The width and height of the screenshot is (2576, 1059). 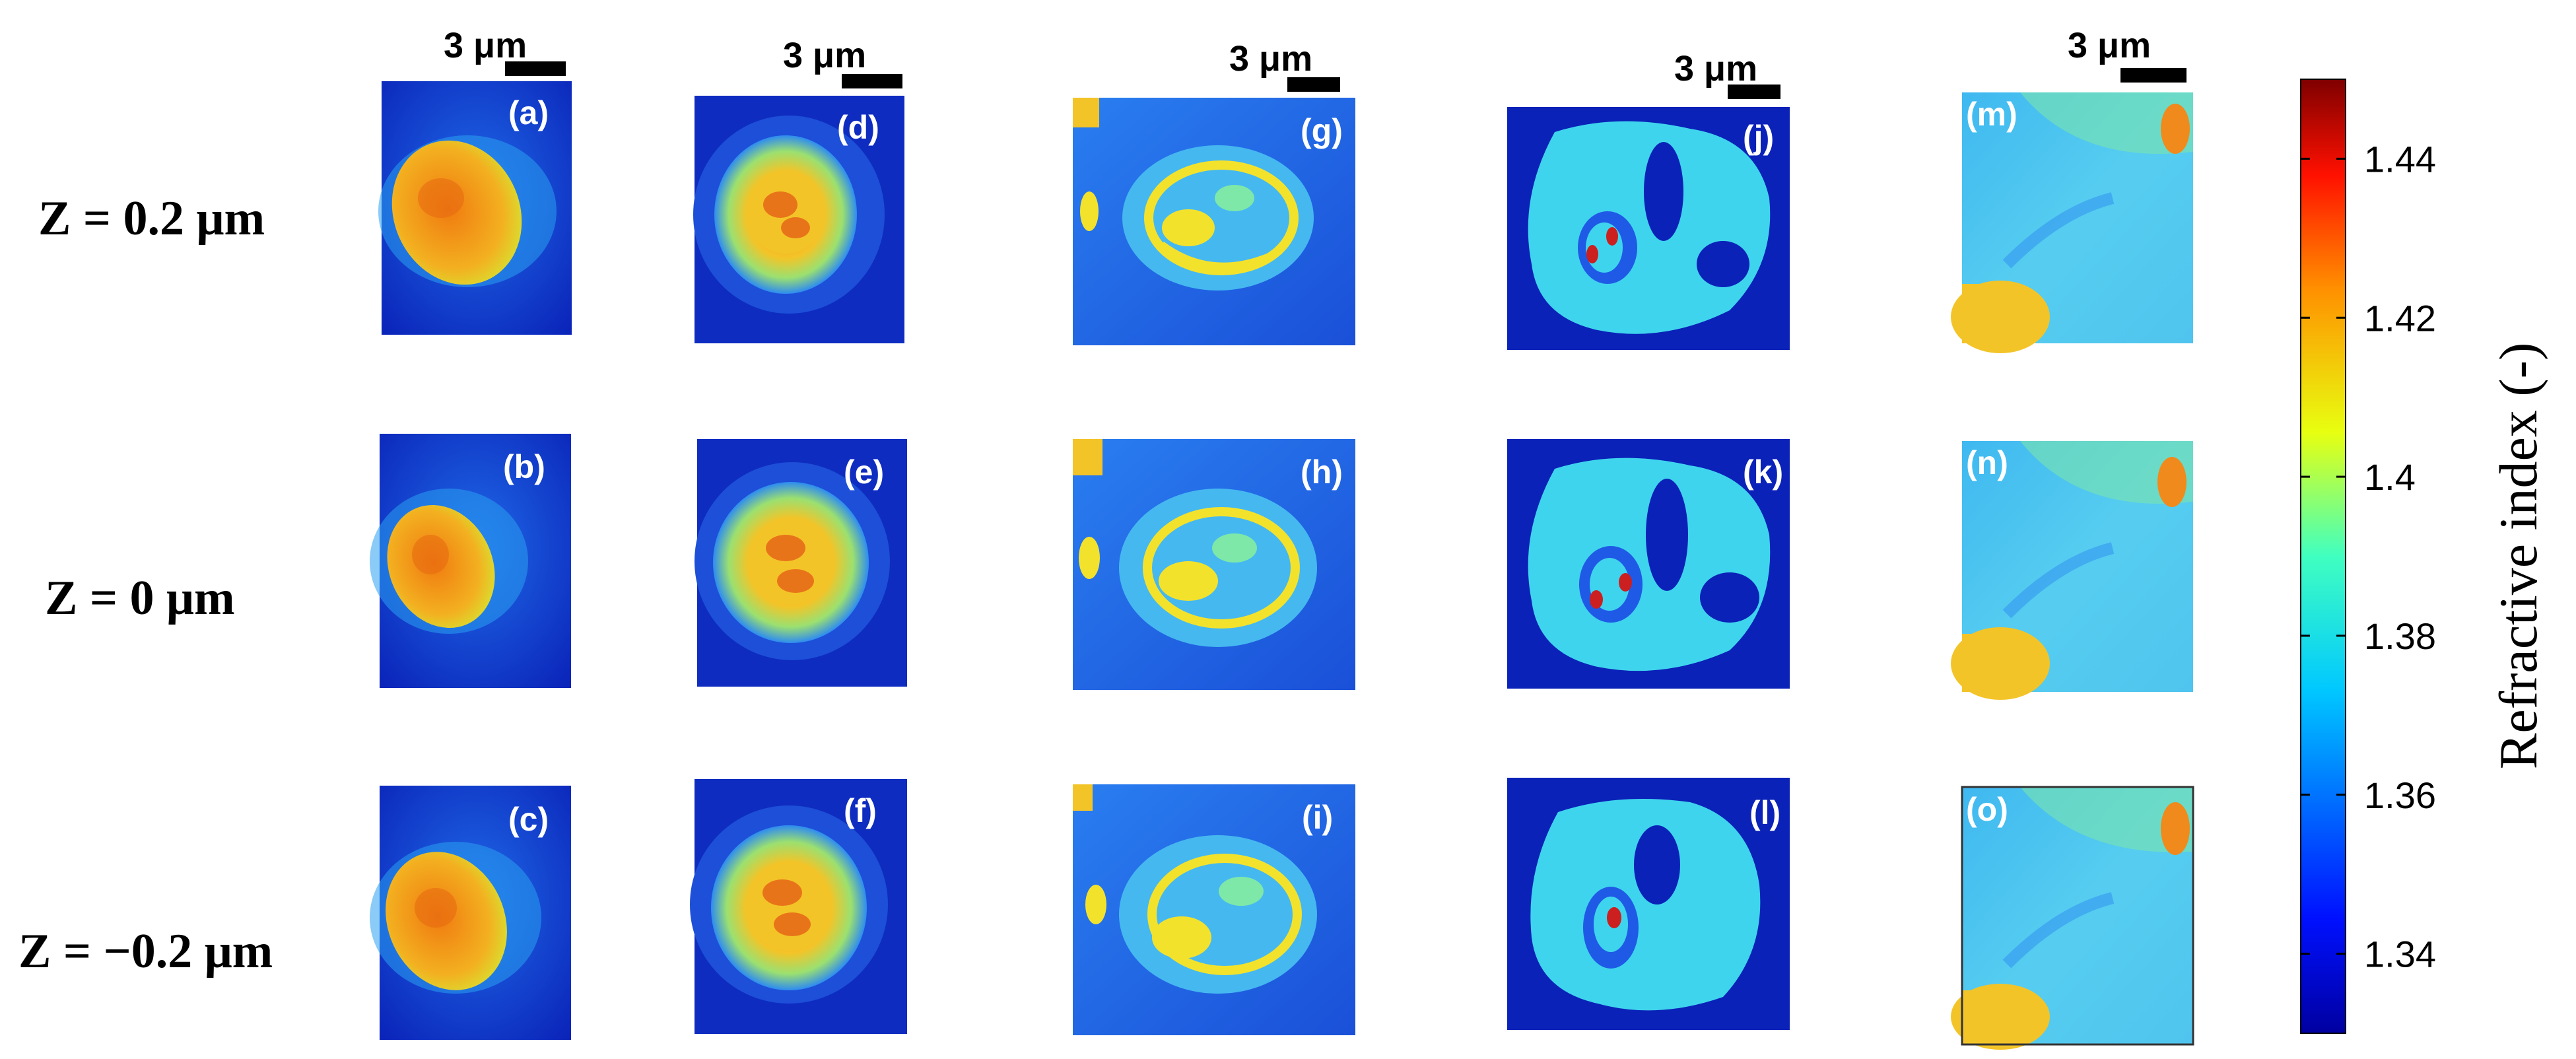 What do you see at coordinates (475, 208) in the screenshot?
I see `panel-a: (a)` at bounding box center [475, 208].